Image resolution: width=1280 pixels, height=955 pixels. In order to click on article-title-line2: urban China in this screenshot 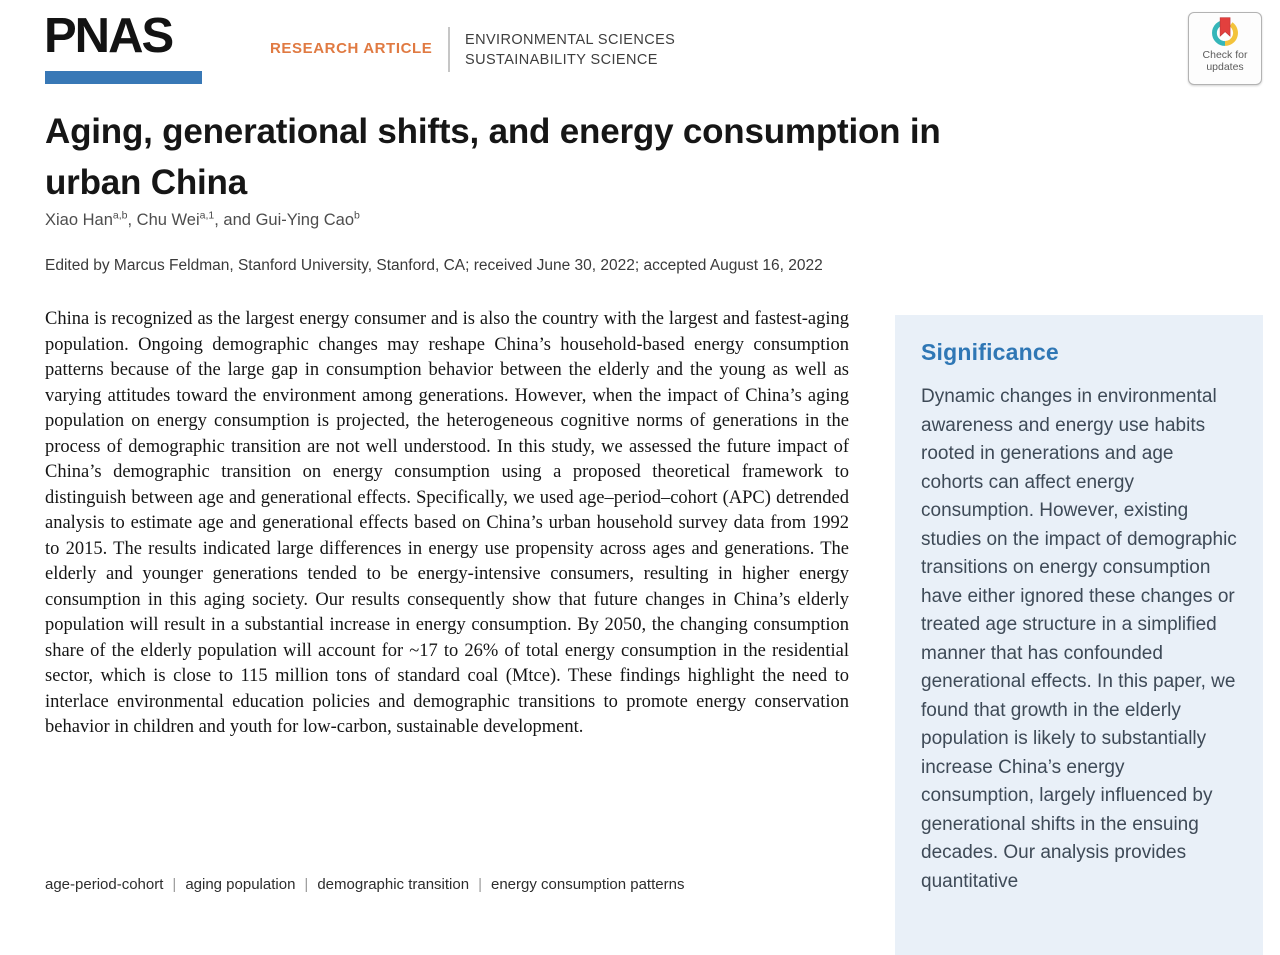, I will do `click(146, 182)`.